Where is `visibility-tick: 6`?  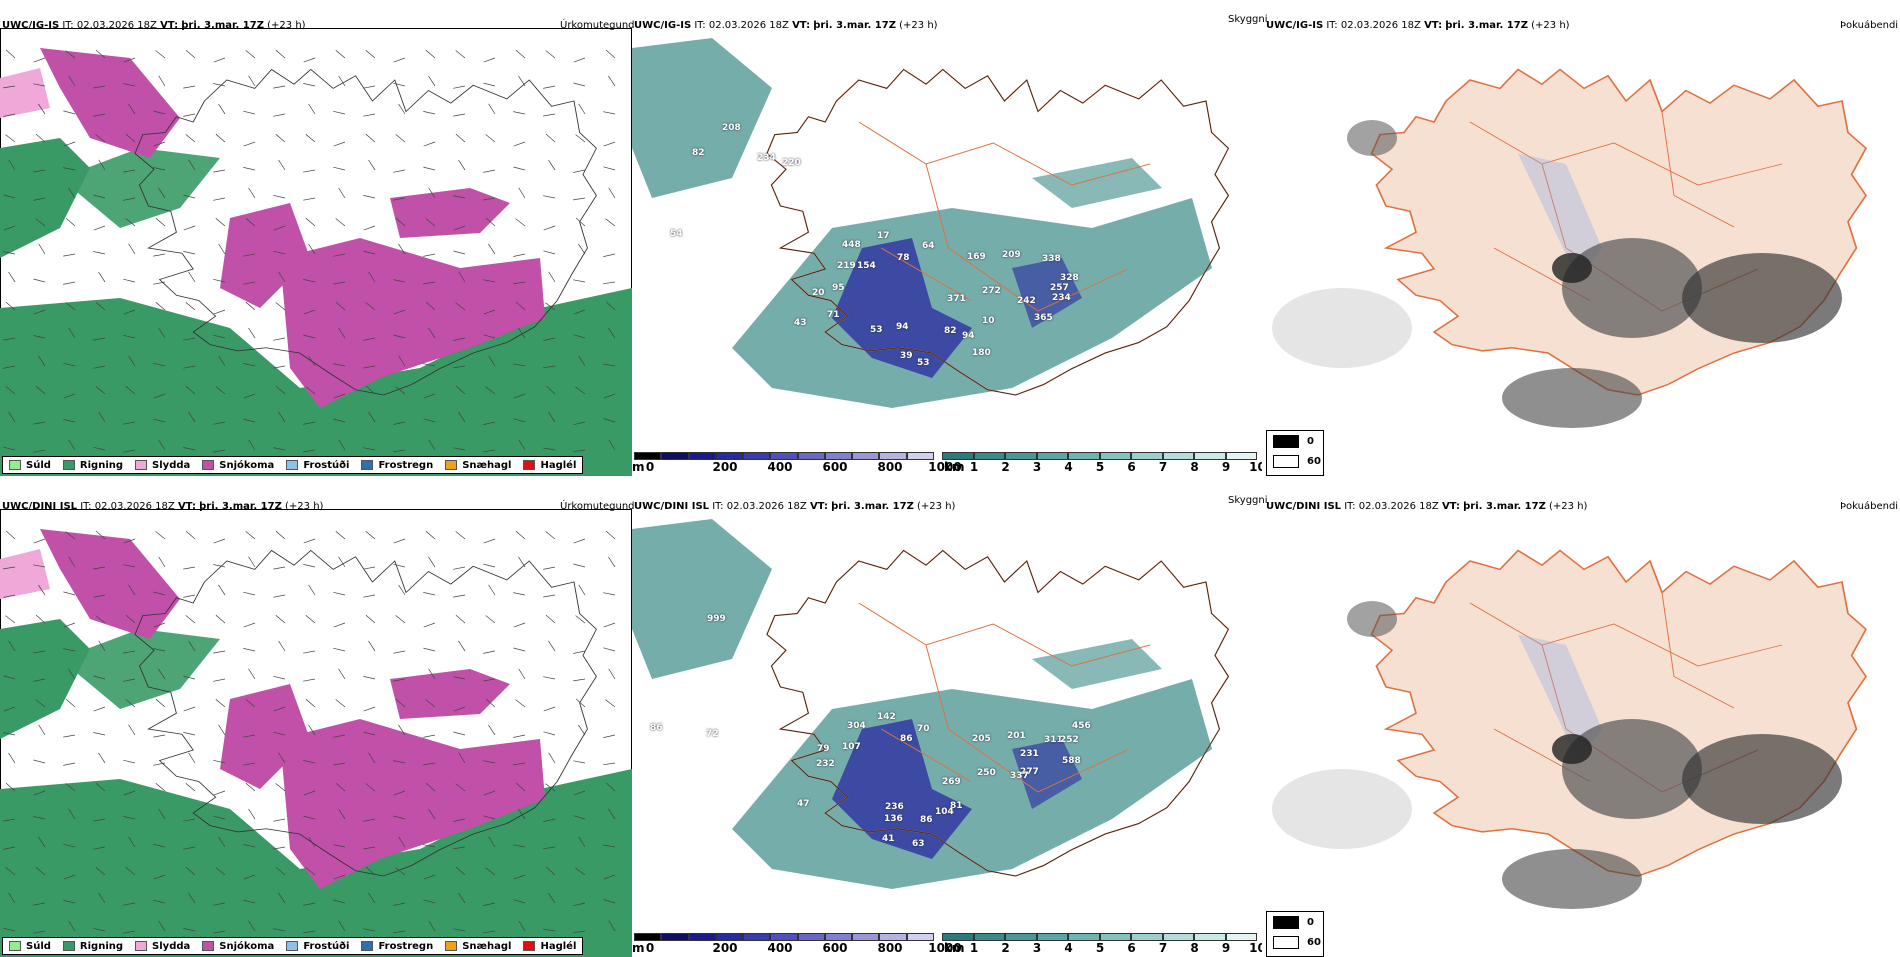
visibility-tick: 6 is located at coordinates (1131, 467).